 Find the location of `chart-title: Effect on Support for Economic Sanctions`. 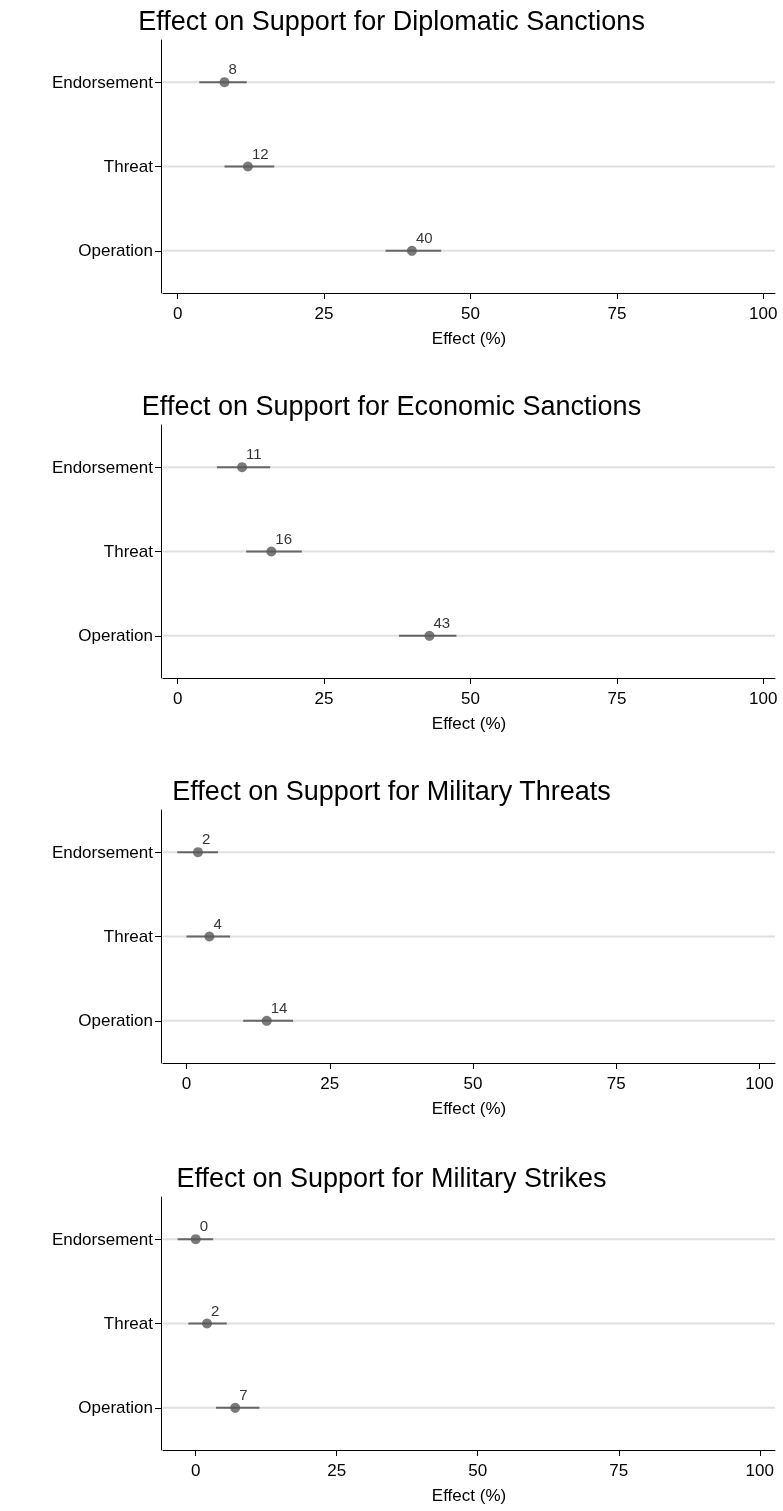

chart-title: Effect on Support for Economic Sanctions is located at coordinates (391, 405).